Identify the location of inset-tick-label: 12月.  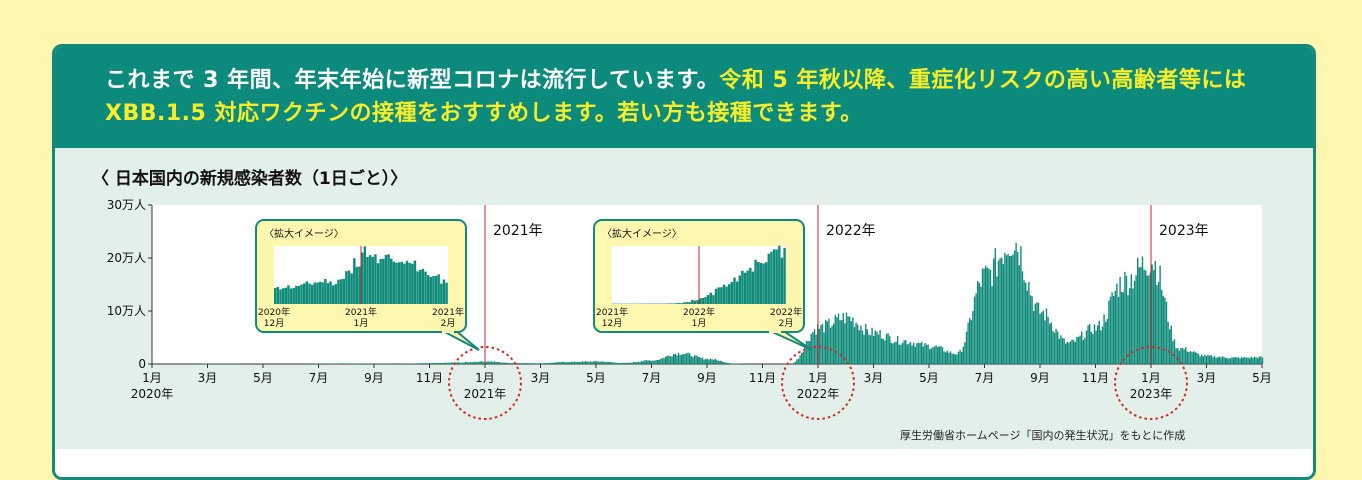
(612, 323).